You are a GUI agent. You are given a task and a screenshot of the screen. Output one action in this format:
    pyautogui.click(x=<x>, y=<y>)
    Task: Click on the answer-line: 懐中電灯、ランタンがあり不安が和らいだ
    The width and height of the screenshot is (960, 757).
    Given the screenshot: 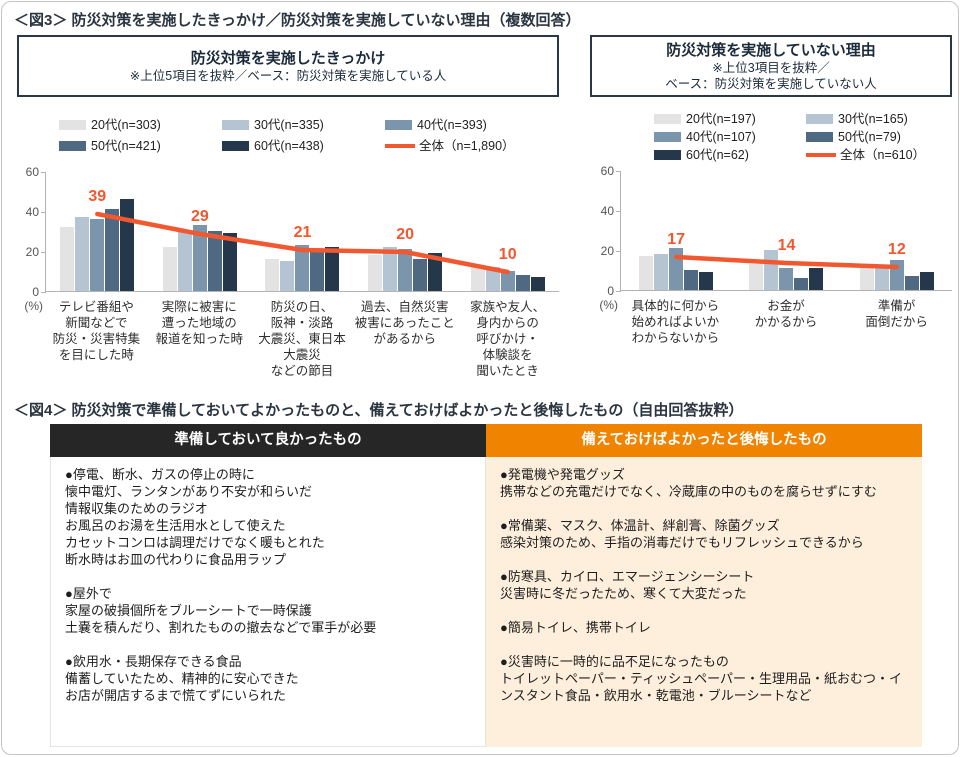 What is the action you would take?
    pyautogui.click(x=189, y=491)
    